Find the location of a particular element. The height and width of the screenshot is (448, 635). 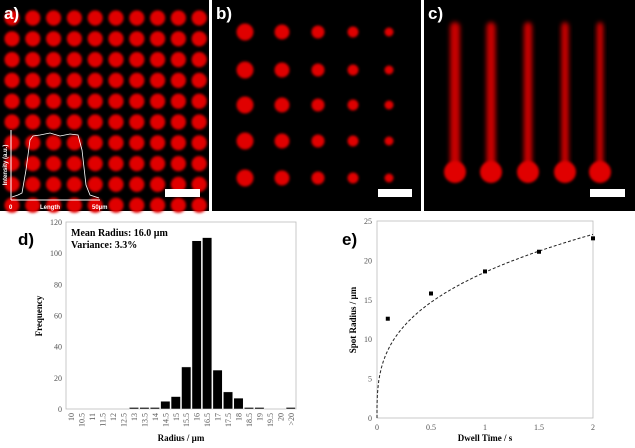

x-tick-label: 10.5 is located at coordinates (82, 420).